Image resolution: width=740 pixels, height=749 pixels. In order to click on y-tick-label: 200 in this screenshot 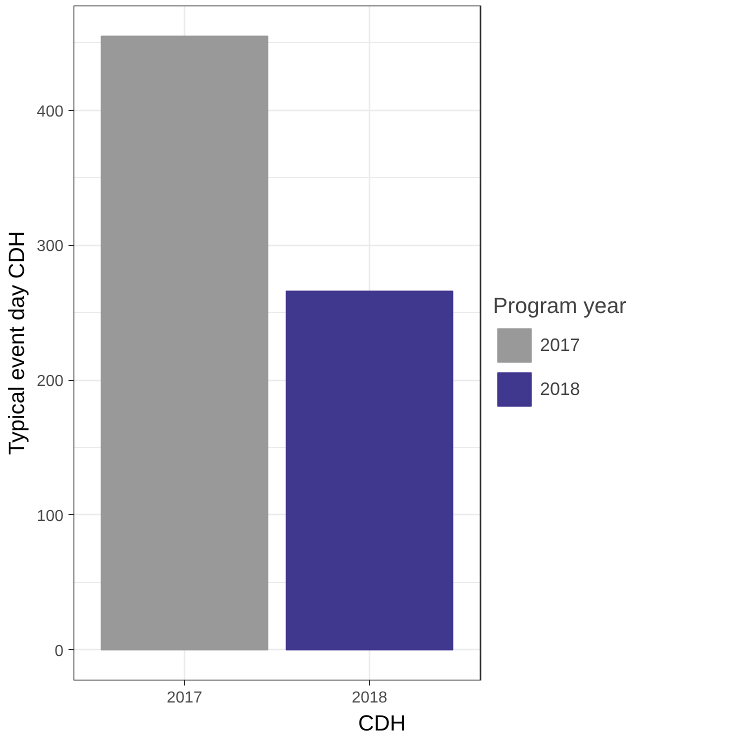, I will do `click(50, 381)`.